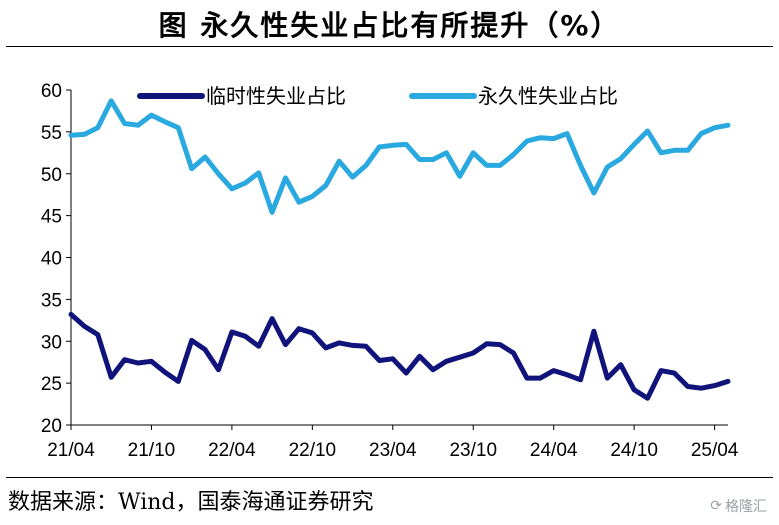 The height and width of the screenshot is (525, 779). What do you see at coordinates (51, 259) in the screenshot?
I see `y-tick-label: 40` at bounding box center [51, 259].